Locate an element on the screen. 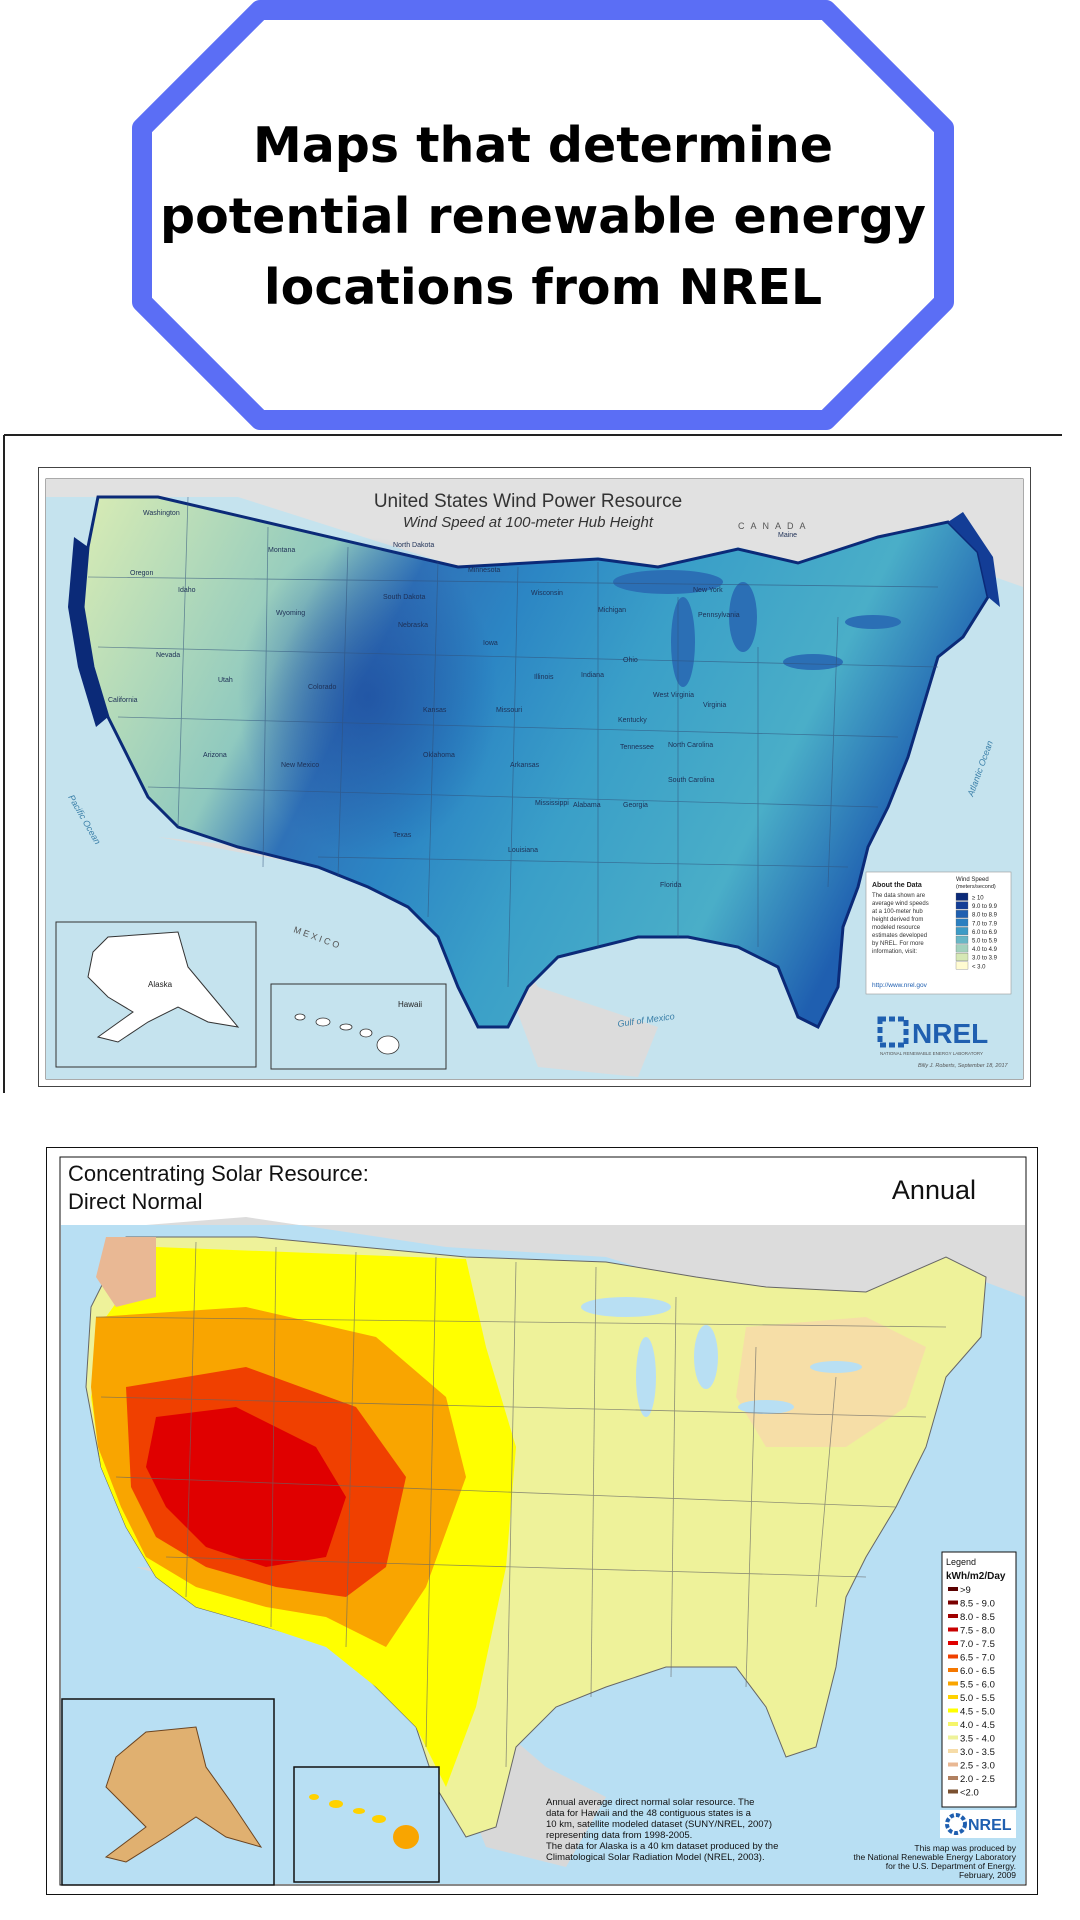 The height and width of the screenshot is (1920, 1080). state-label-texas: Texas is located at coordinates (402, 835).